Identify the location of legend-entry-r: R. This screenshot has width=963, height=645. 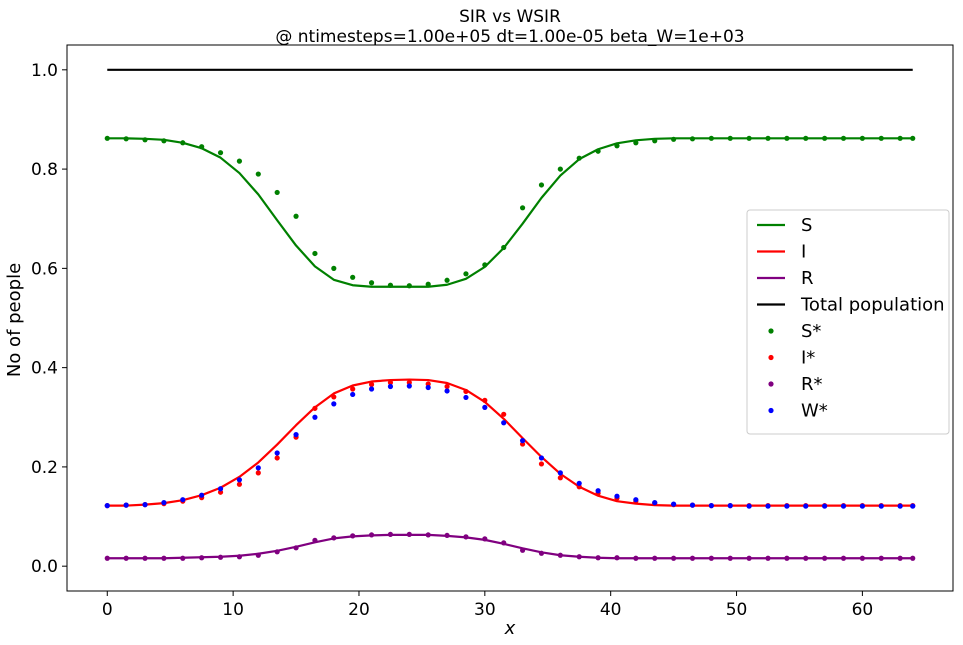
(785, 278).